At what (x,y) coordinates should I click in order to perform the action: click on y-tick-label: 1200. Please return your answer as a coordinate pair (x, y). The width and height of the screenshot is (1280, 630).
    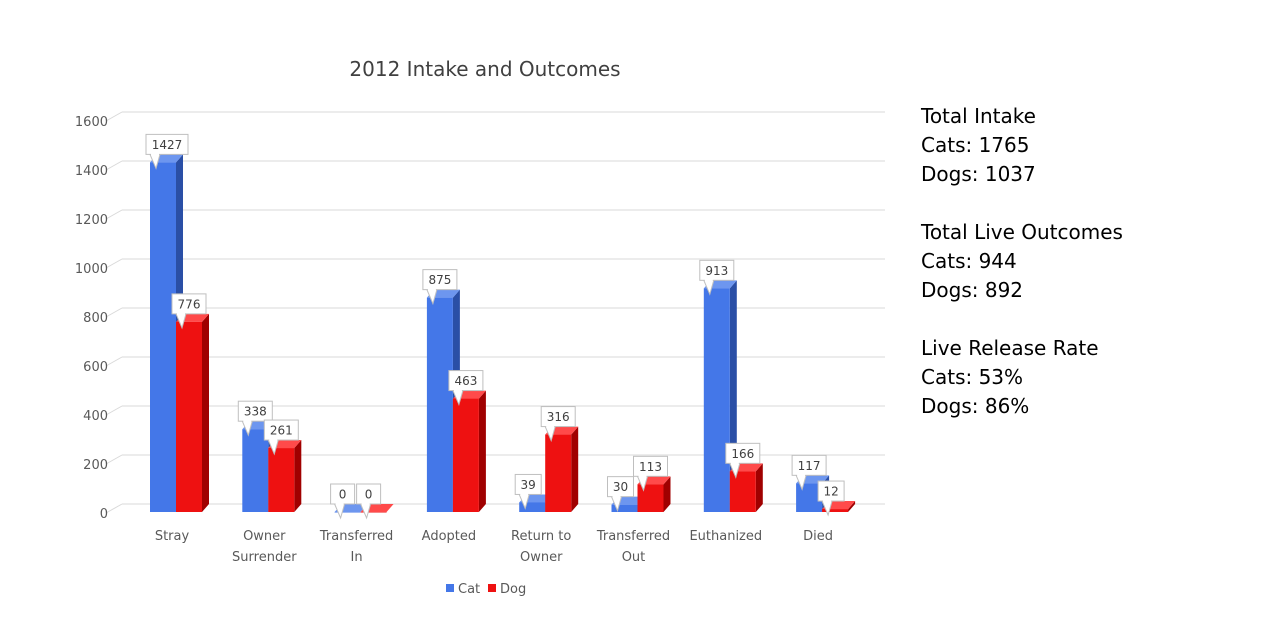
    Looking at the image, I should click on (91, 220).